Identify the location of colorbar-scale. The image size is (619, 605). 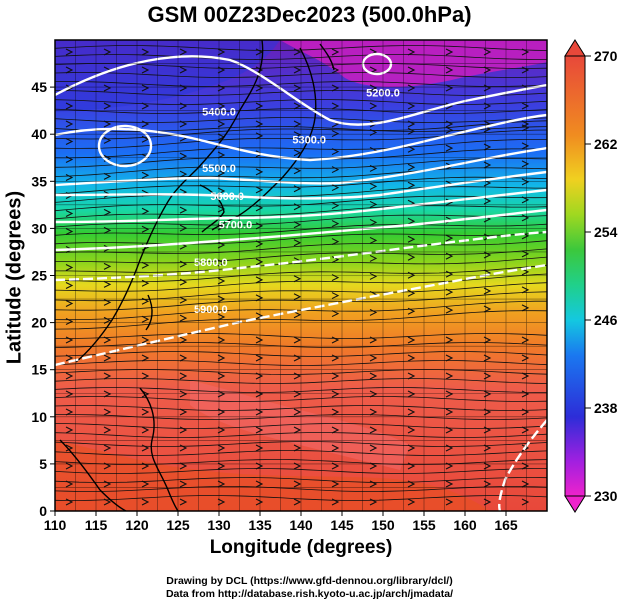
(575, 276).